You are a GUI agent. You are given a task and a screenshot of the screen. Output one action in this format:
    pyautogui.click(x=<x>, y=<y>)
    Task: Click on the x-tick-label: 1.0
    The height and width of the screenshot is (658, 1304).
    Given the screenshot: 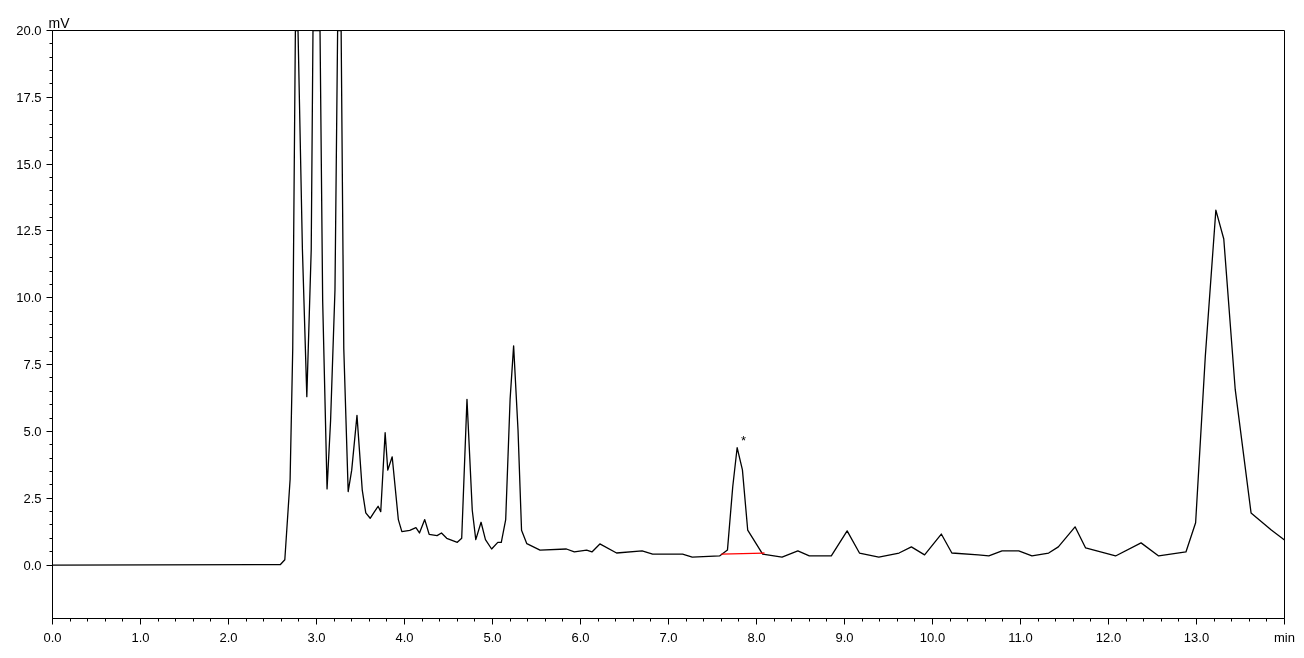 What is the action you would take?
    pyautogui.click(x=140, y=637)
    